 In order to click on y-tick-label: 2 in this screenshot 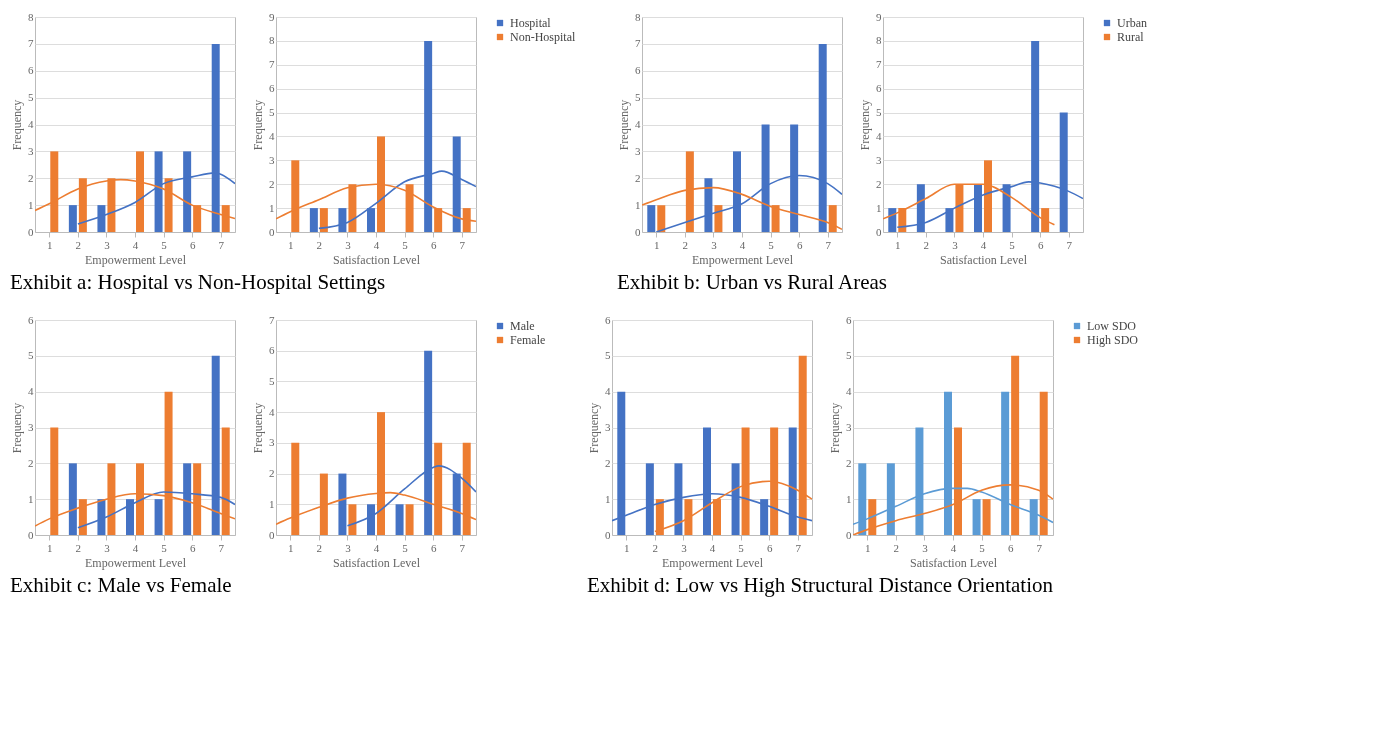, I will do `click(272, 183)`.